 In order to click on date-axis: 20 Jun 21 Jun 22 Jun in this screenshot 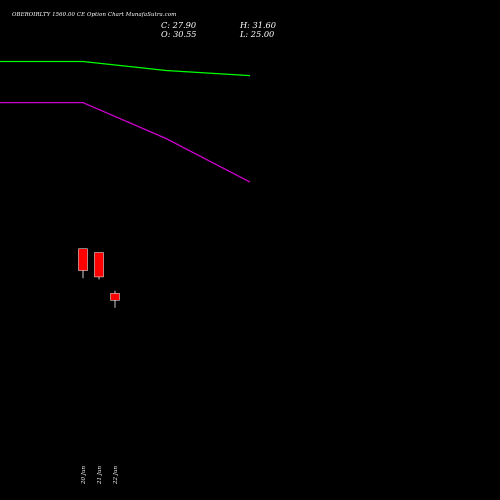, I will do `click(100, 475)`.